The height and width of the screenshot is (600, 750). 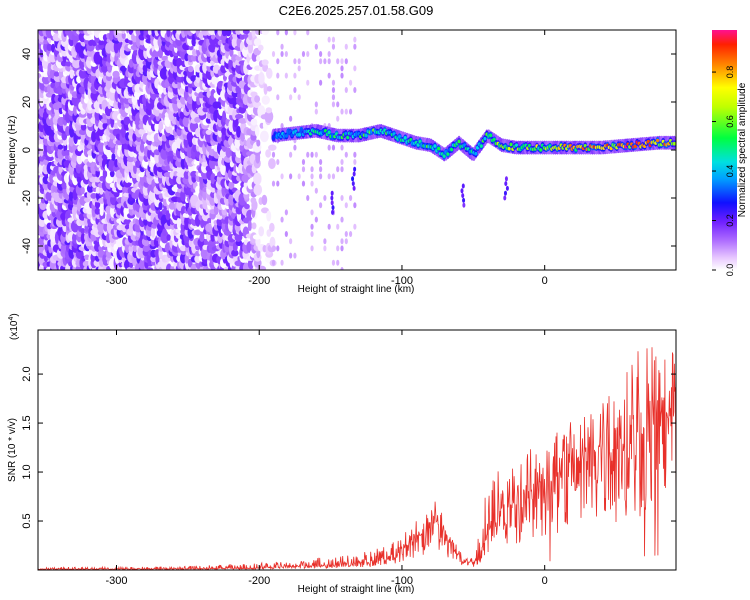 I want to click on snr-xlabel: Height of straight line (km), so click(x=356, y=589).